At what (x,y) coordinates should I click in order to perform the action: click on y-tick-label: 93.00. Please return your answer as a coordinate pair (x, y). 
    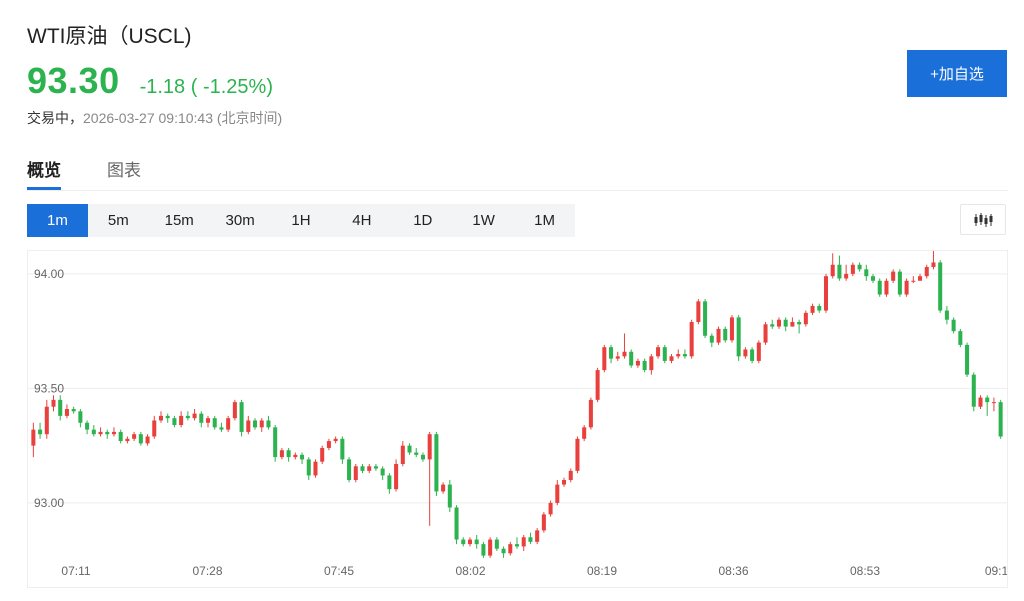
    Looking at the image, I should click on (49, 503).